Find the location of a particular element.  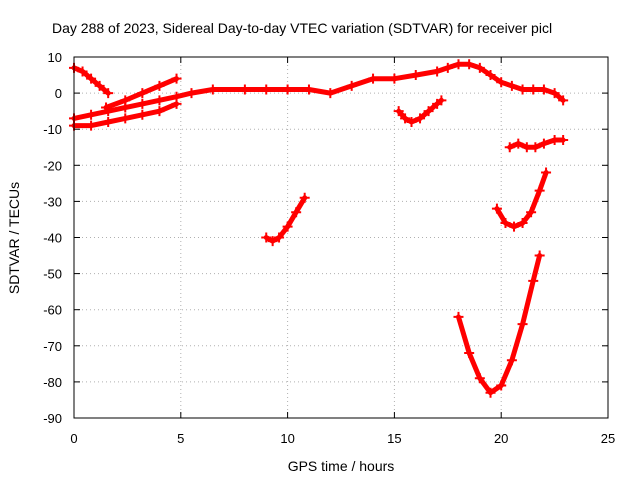

y-tick-label: -20 is located at coordinates (52, 165).